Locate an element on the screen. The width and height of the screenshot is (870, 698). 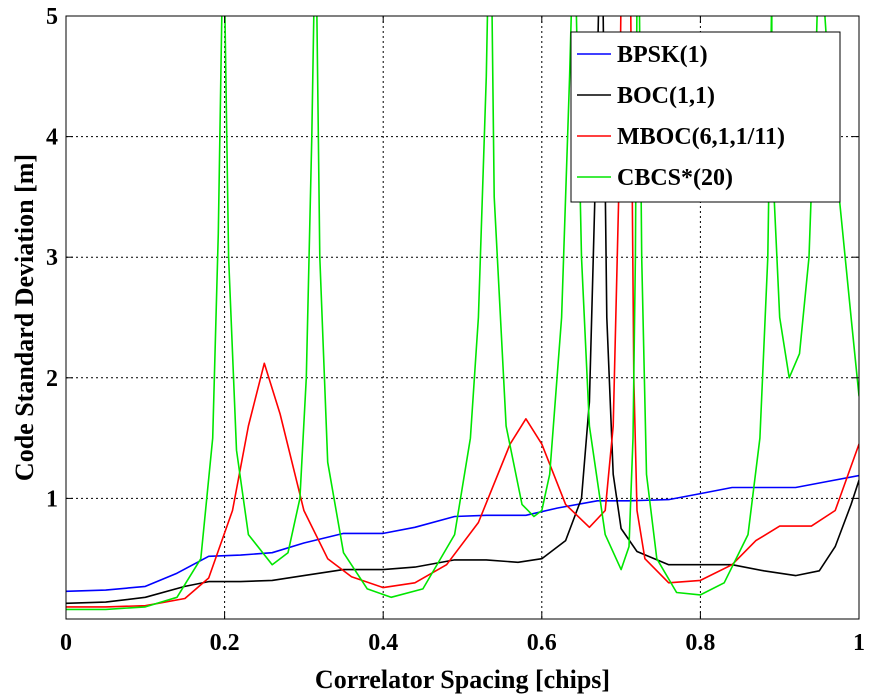
legend: BPSK(1) BOC(1,1) MBOC(6,1,1/11) CBCS*(20) is located at coordinates (705, 117).